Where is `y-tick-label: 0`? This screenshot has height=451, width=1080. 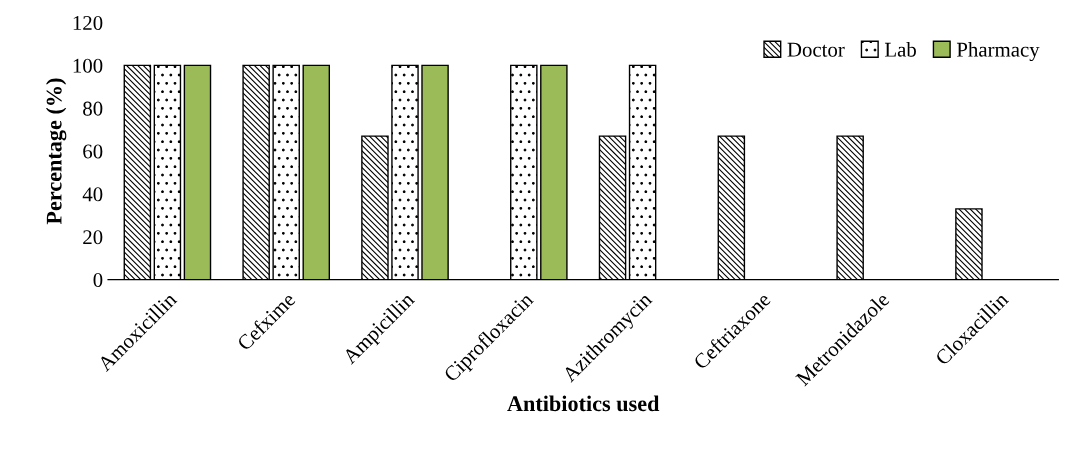
y-tick-label: 0 is located at coordinates (98, 280).